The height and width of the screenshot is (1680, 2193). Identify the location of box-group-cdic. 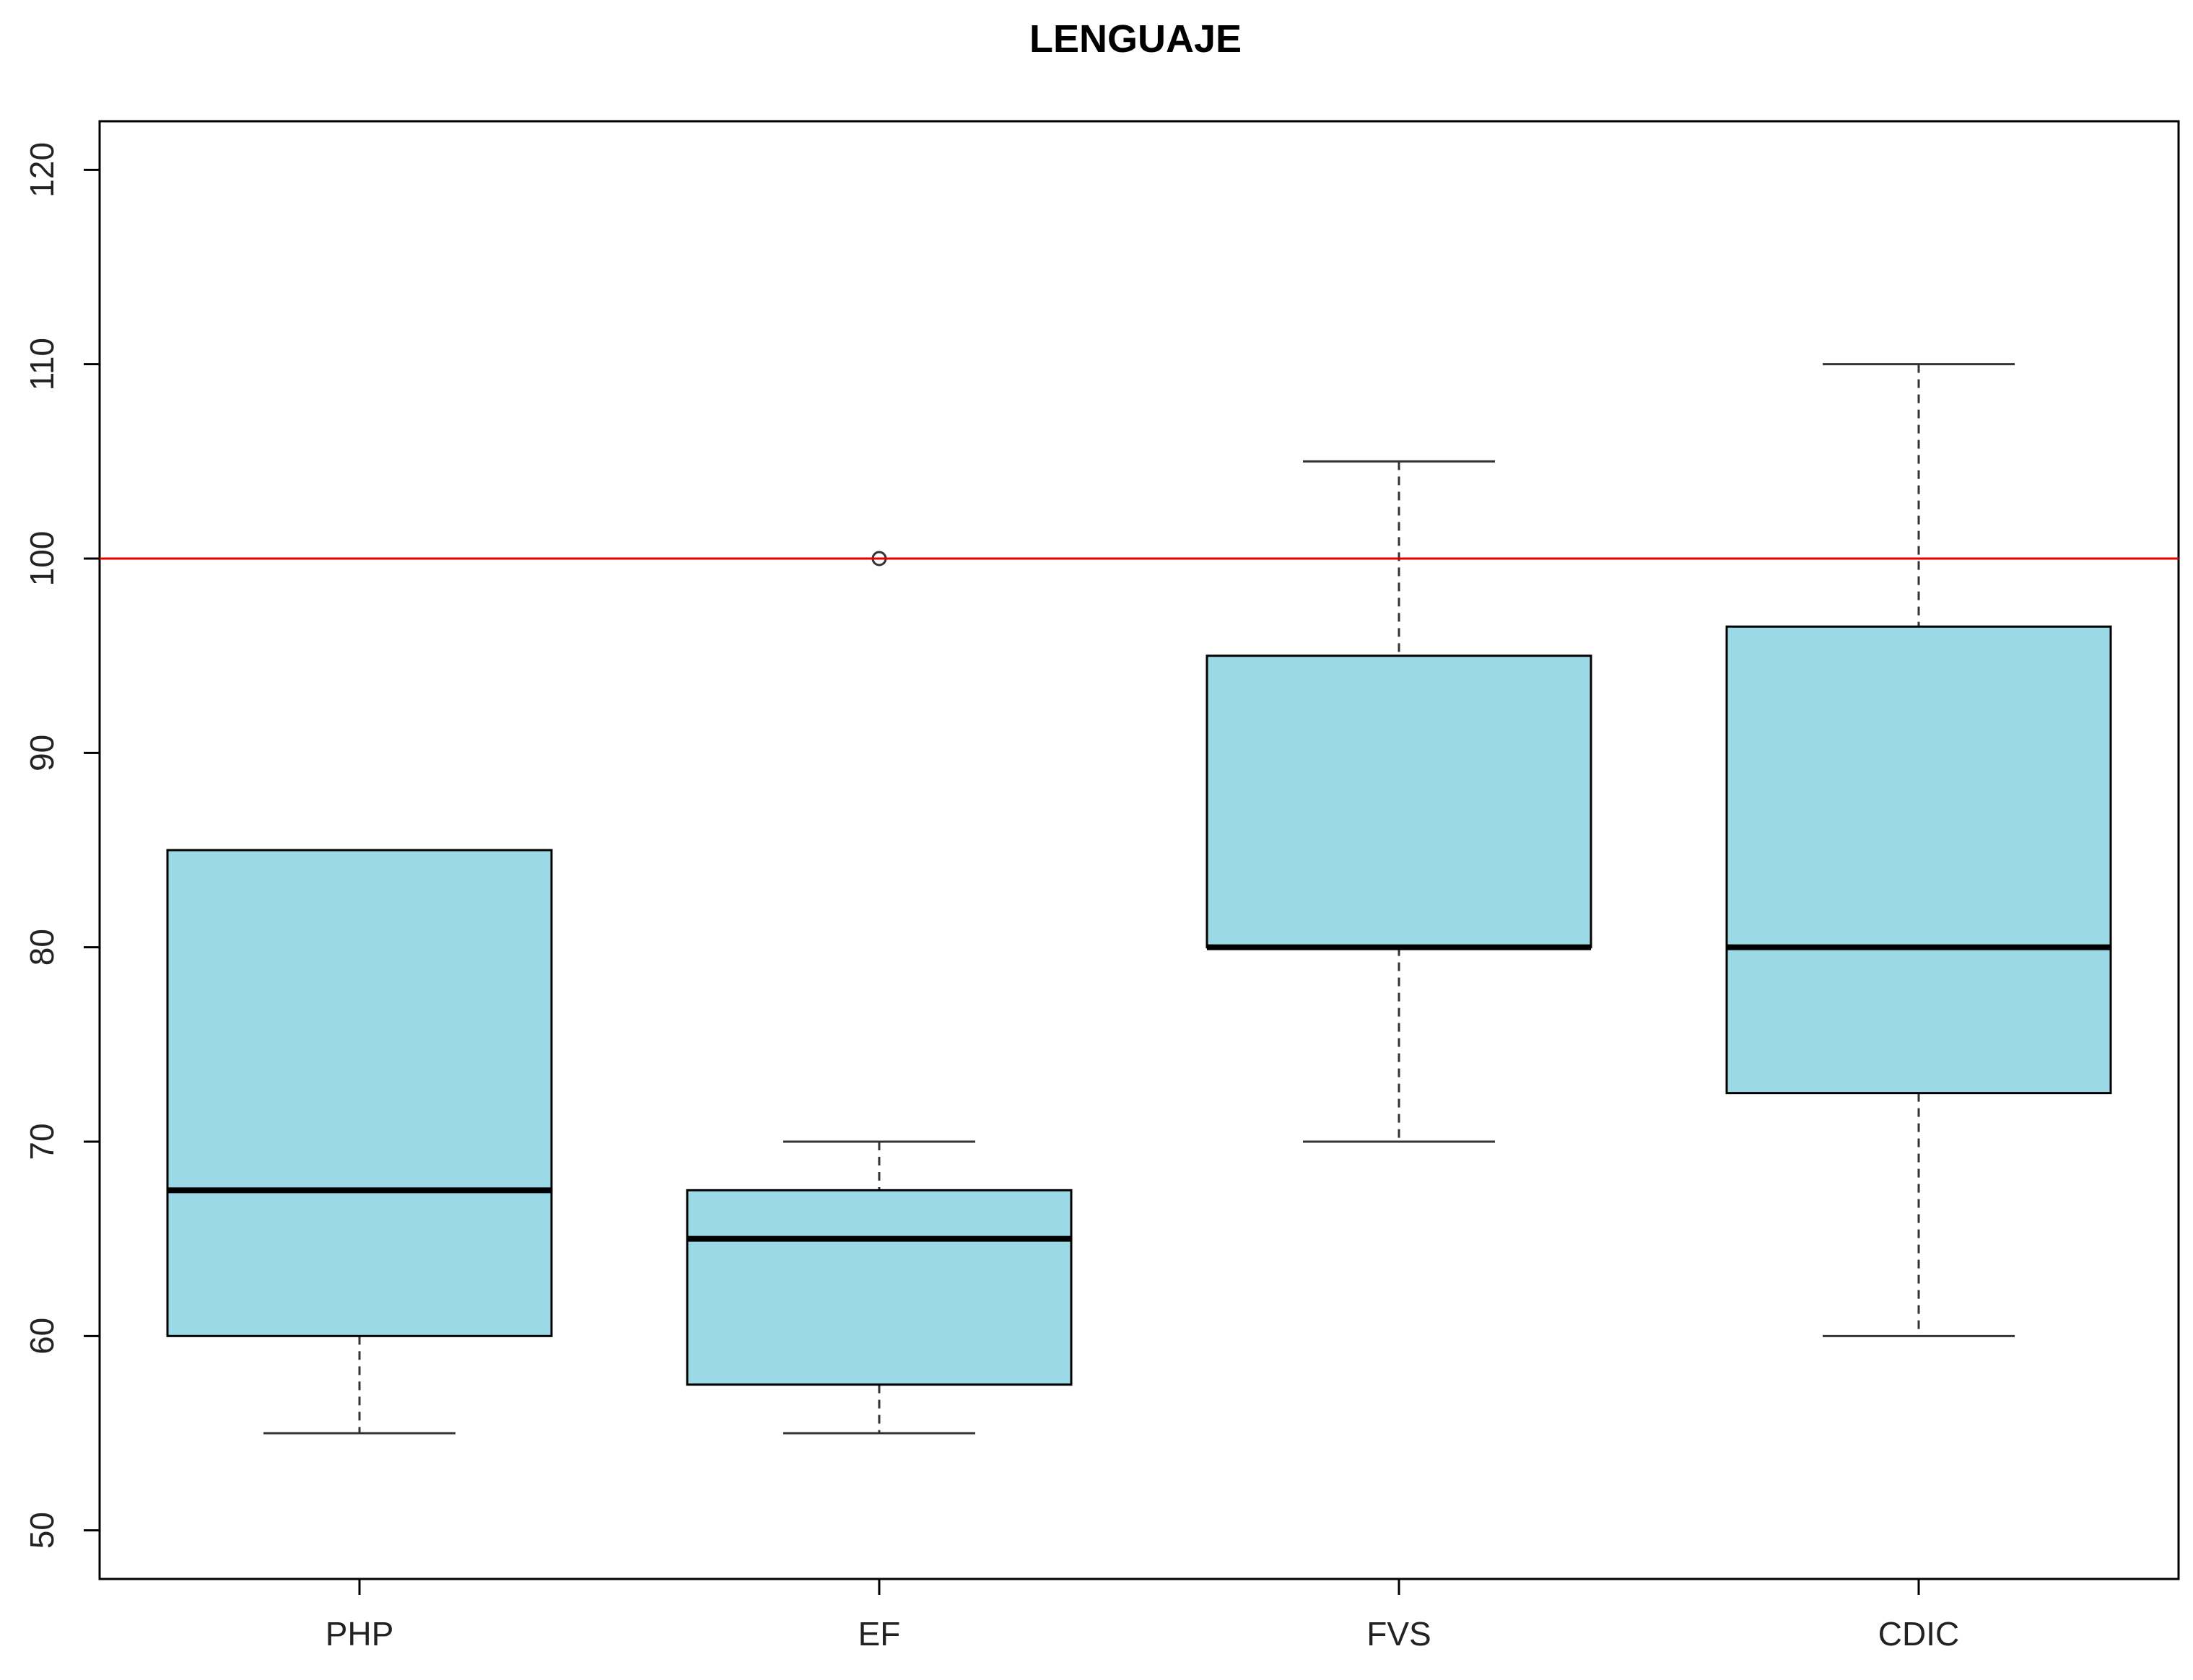
(1918, 850).